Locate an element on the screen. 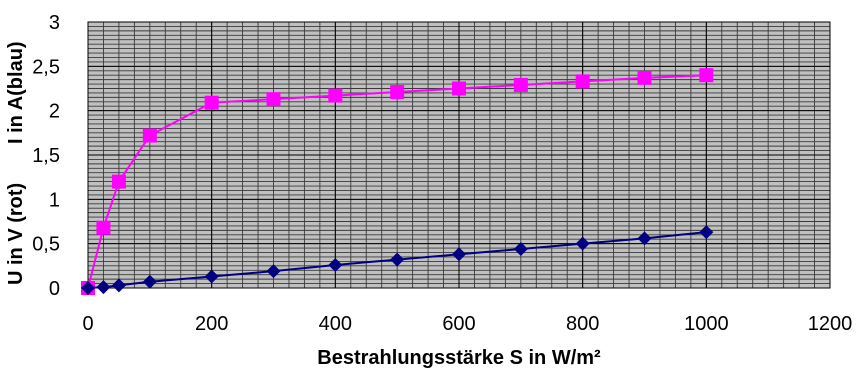 This screenshot has width=865, height=372. y-tick-label: 3 is located at coordinates (54, 23).